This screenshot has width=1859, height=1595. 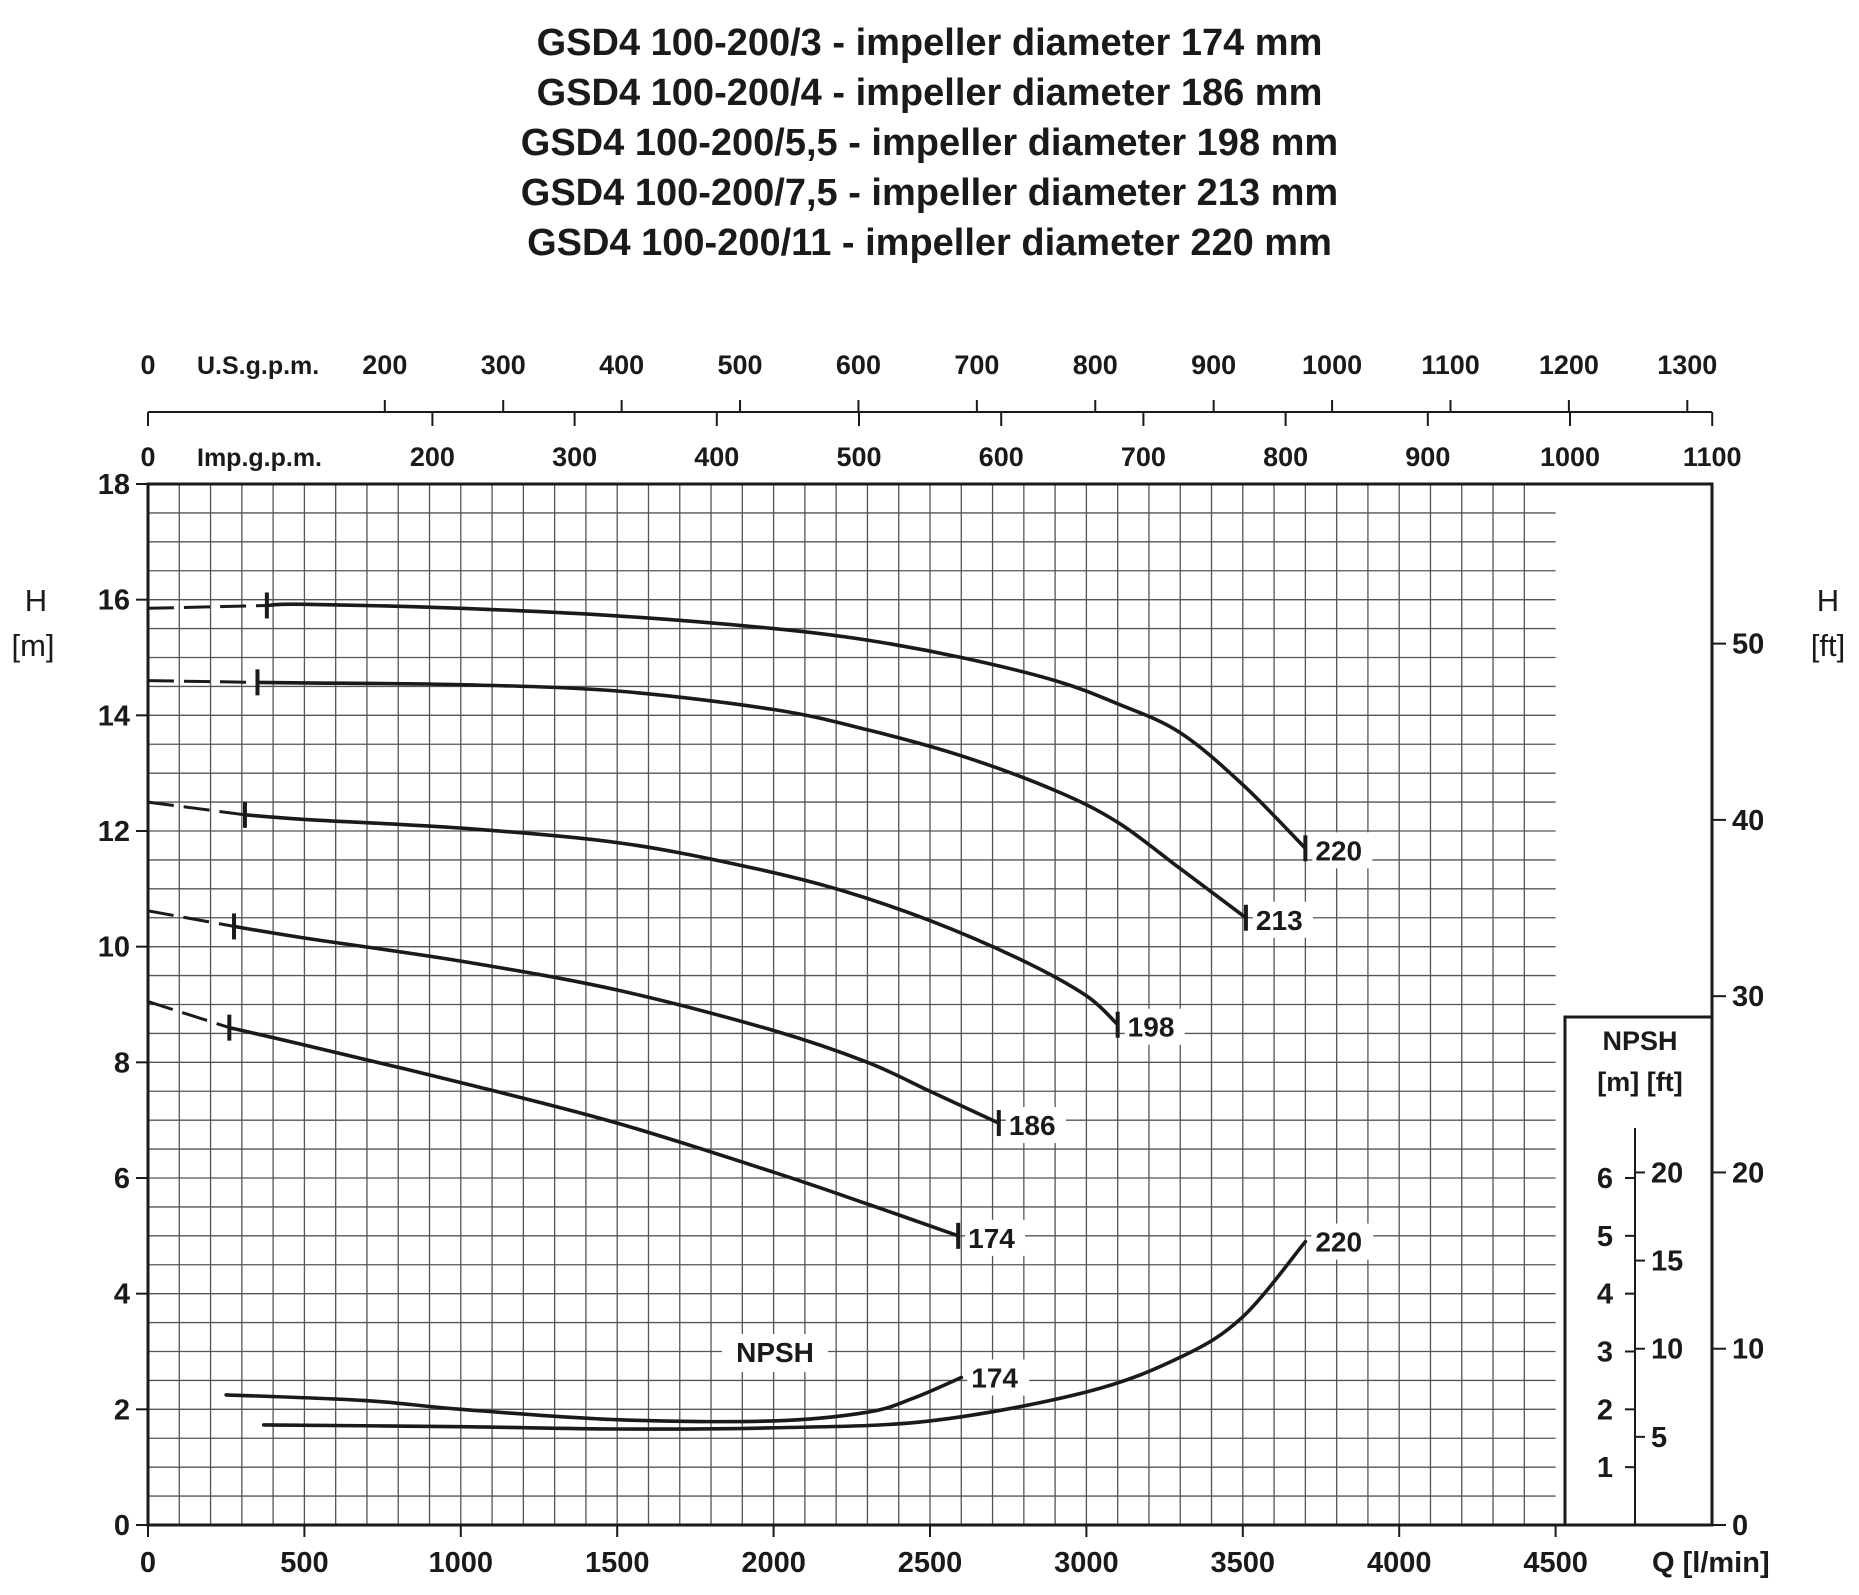 I want to click on x-tick-label: 0, so click(x=148, y=1563).